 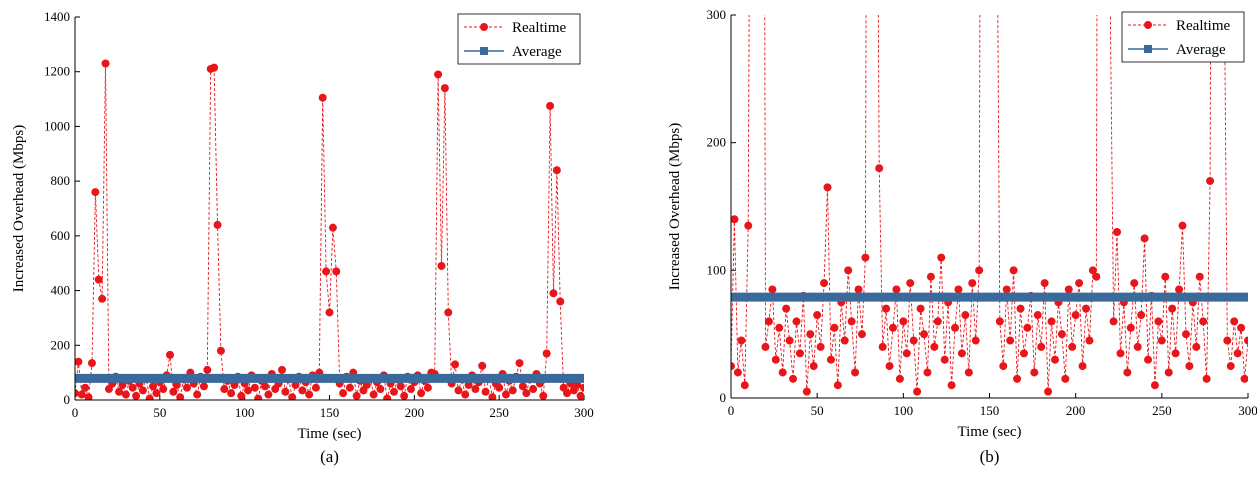 What do you see at coordinates (1148, 25) in the screenshot?
I see `legend-marker` at bounding box center [1148, 25].